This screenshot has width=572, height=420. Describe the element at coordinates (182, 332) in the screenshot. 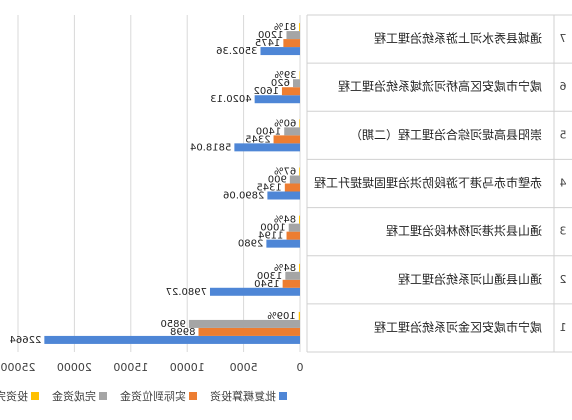

I see `data-label: 8998` at that location.